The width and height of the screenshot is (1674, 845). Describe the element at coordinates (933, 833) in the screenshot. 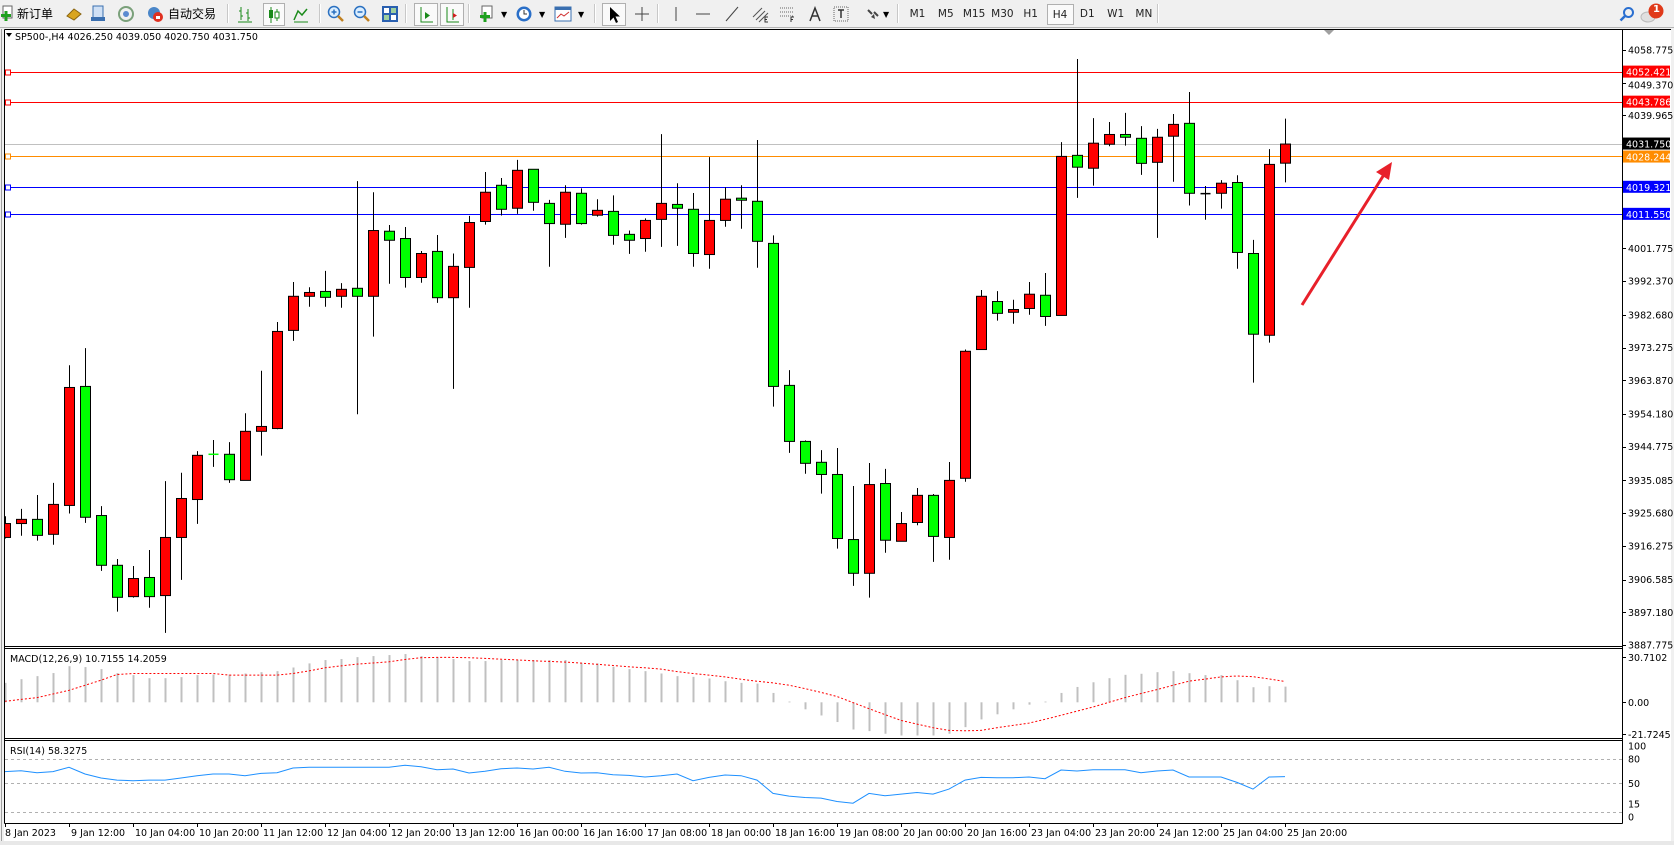

I see `time-tick-label: 20 Jan 00:00` at that location.